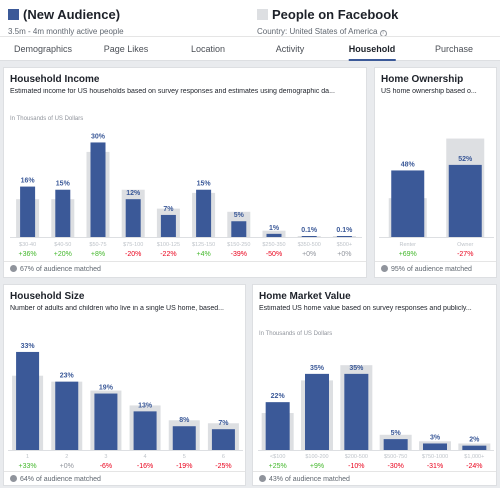  What do you see at coordinates (63, 254) in the screenshot?
I see `delta-label: +20%` at bounding box center [63, 254].